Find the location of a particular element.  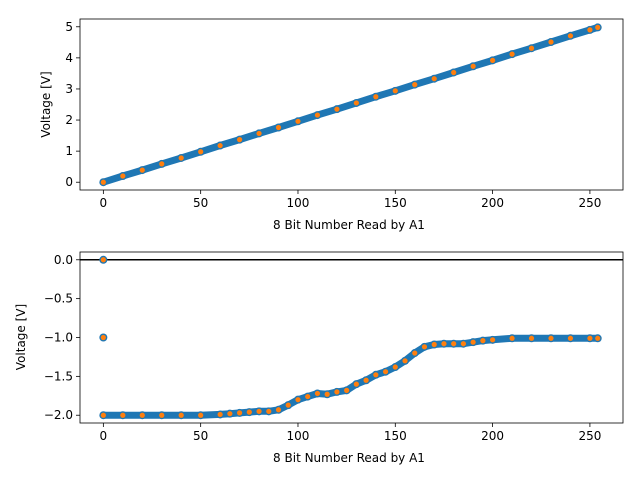

bottom-y-tick-label: −1.0 is located at coordinates (58, 338).